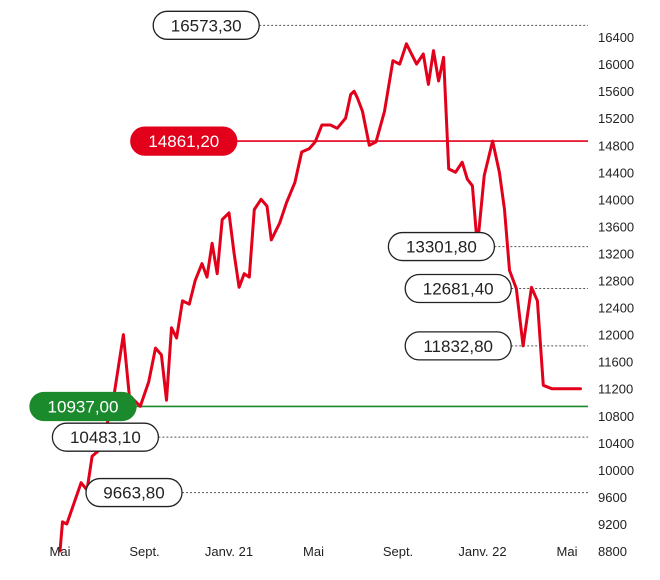 The width and height of the screenshot is (660, 580). Describe the element at coordinates (616, 416) in the screenshot. I see `y-tick-label: 10800` at that location.